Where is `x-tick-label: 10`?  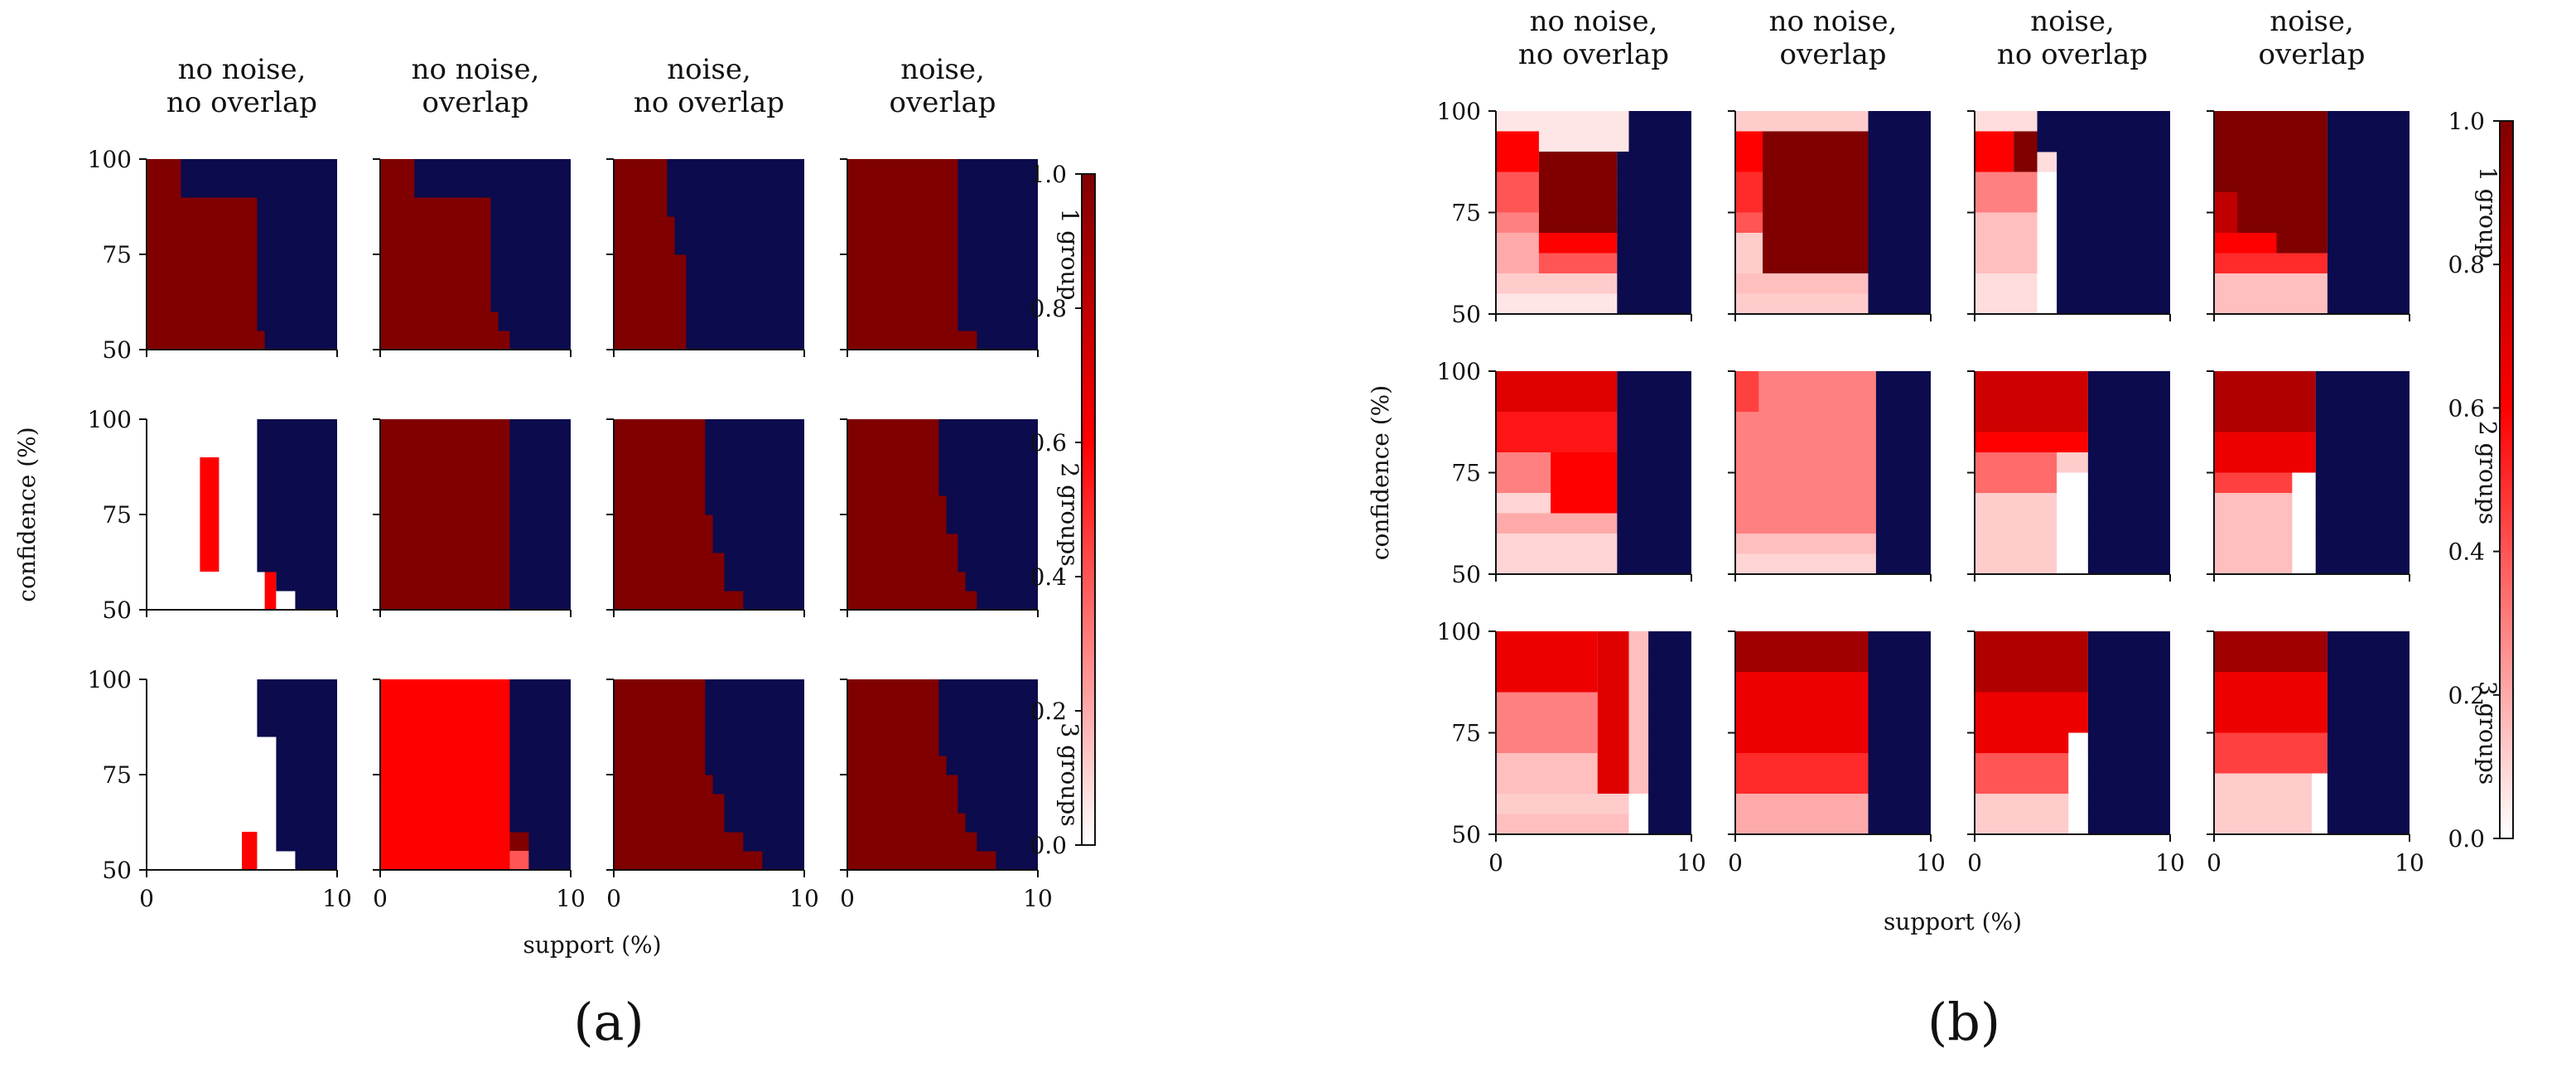
x-tick-label: 10 is located at coordinates (337, 899).